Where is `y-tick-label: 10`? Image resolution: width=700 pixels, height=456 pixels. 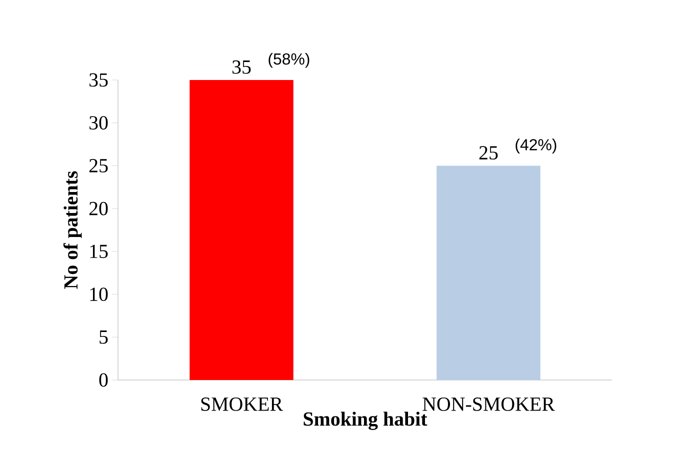
y-tick-label: 10 is located at coordinates (99, 294).